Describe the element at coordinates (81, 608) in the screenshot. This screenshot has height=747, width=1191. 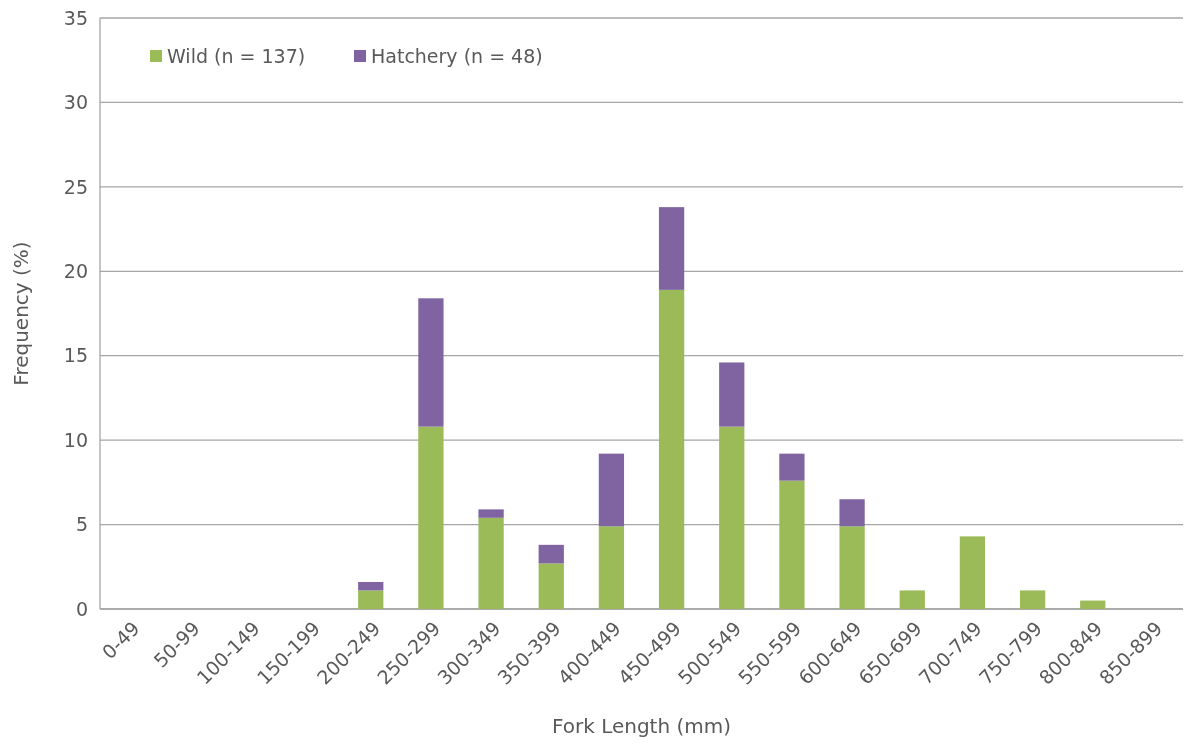
I see `y-tick-label: 0` at that location.